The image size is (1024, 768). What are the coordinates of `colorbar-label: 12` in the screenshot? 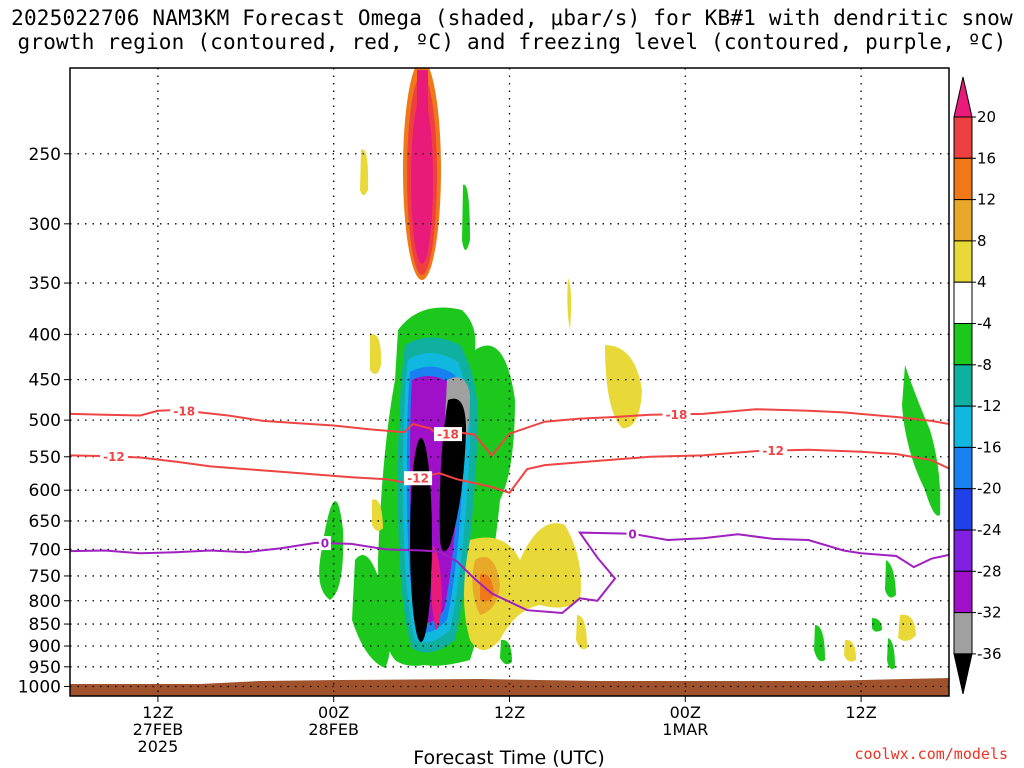 It's located at (986, 200).